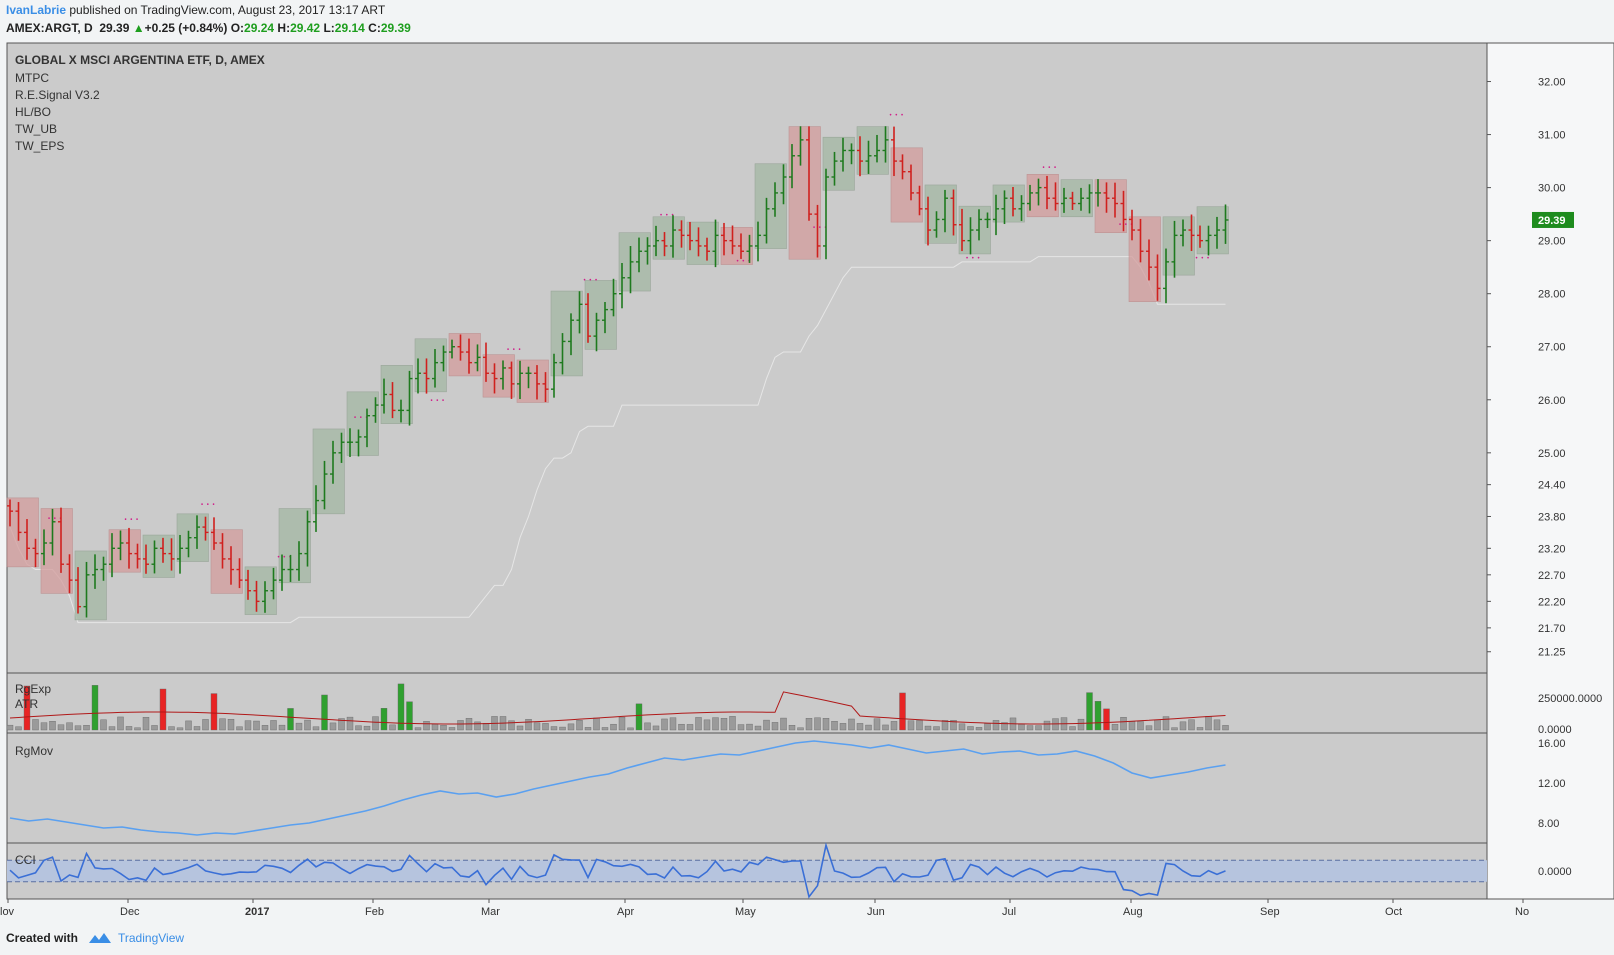 The height and width of the screenshot is (955, 1614). Describe the element at coordinates (1552, 576) in the screenshot. I see `price-tick-label: 22.70` at that location.